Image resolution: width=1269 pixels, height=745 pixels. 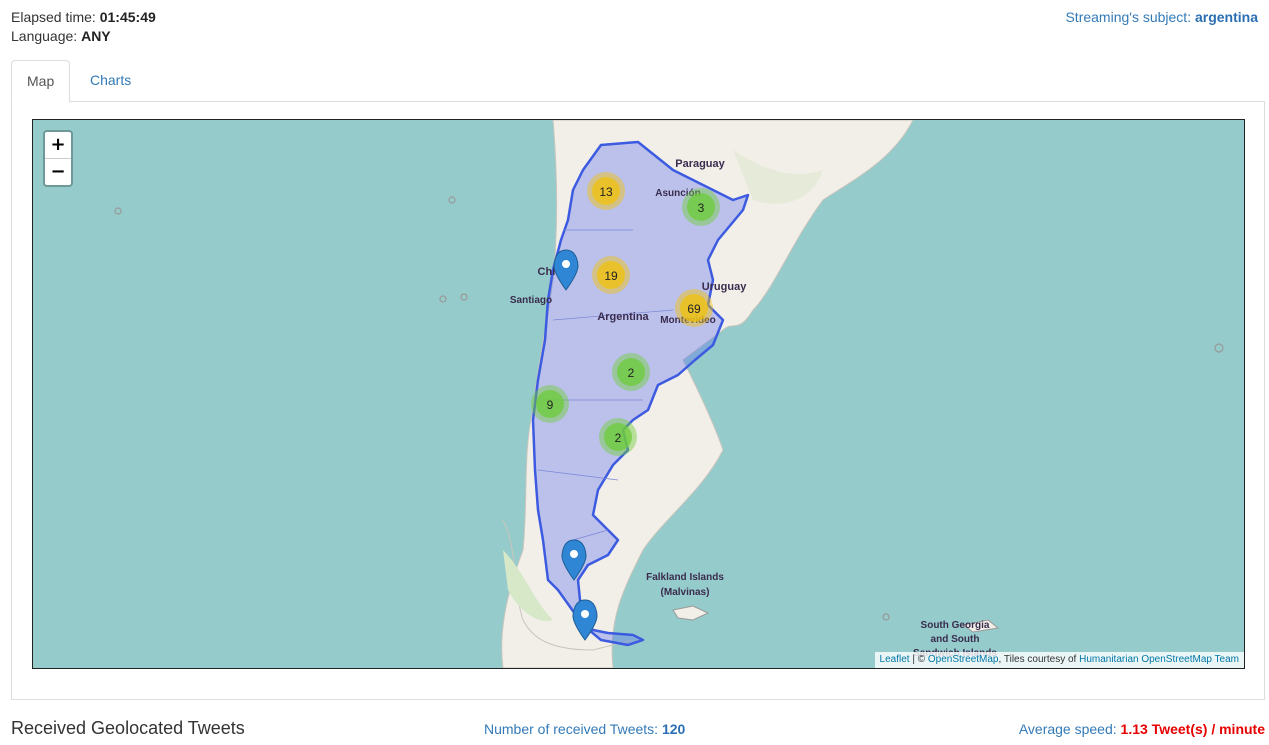 What do you see at coordinates (41, 81) in the screenshot?
I see `tab-map: Map` at bounding box center [41, 81].